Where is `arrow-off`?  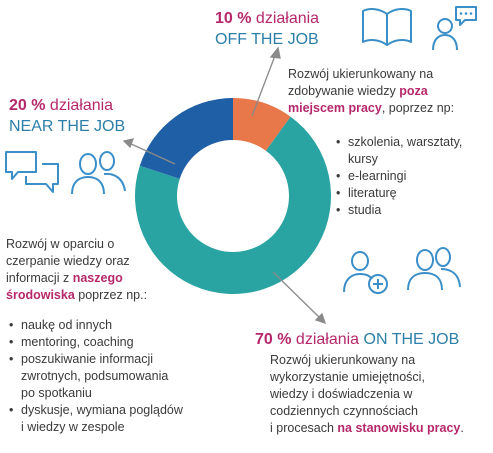 arrow-off is located at coordinates (264, 84).